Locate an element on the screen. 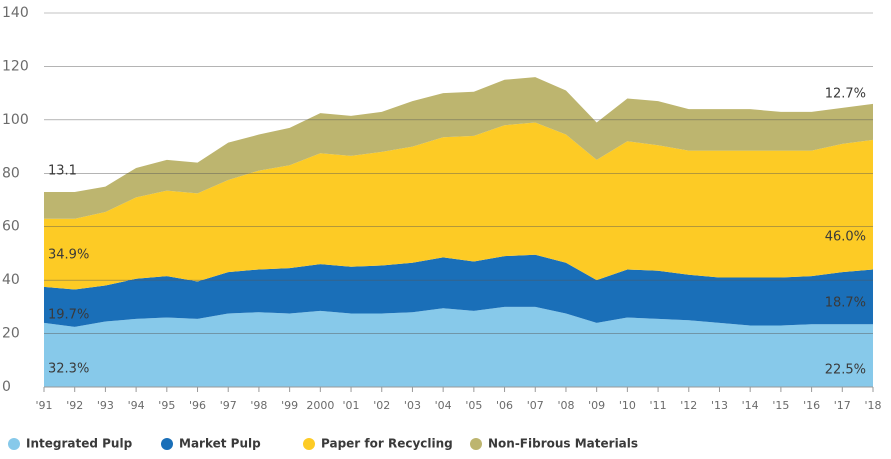 This screenshot has height=459, width=891. x-tick-label: '97 is located at coordinates (228, 405).